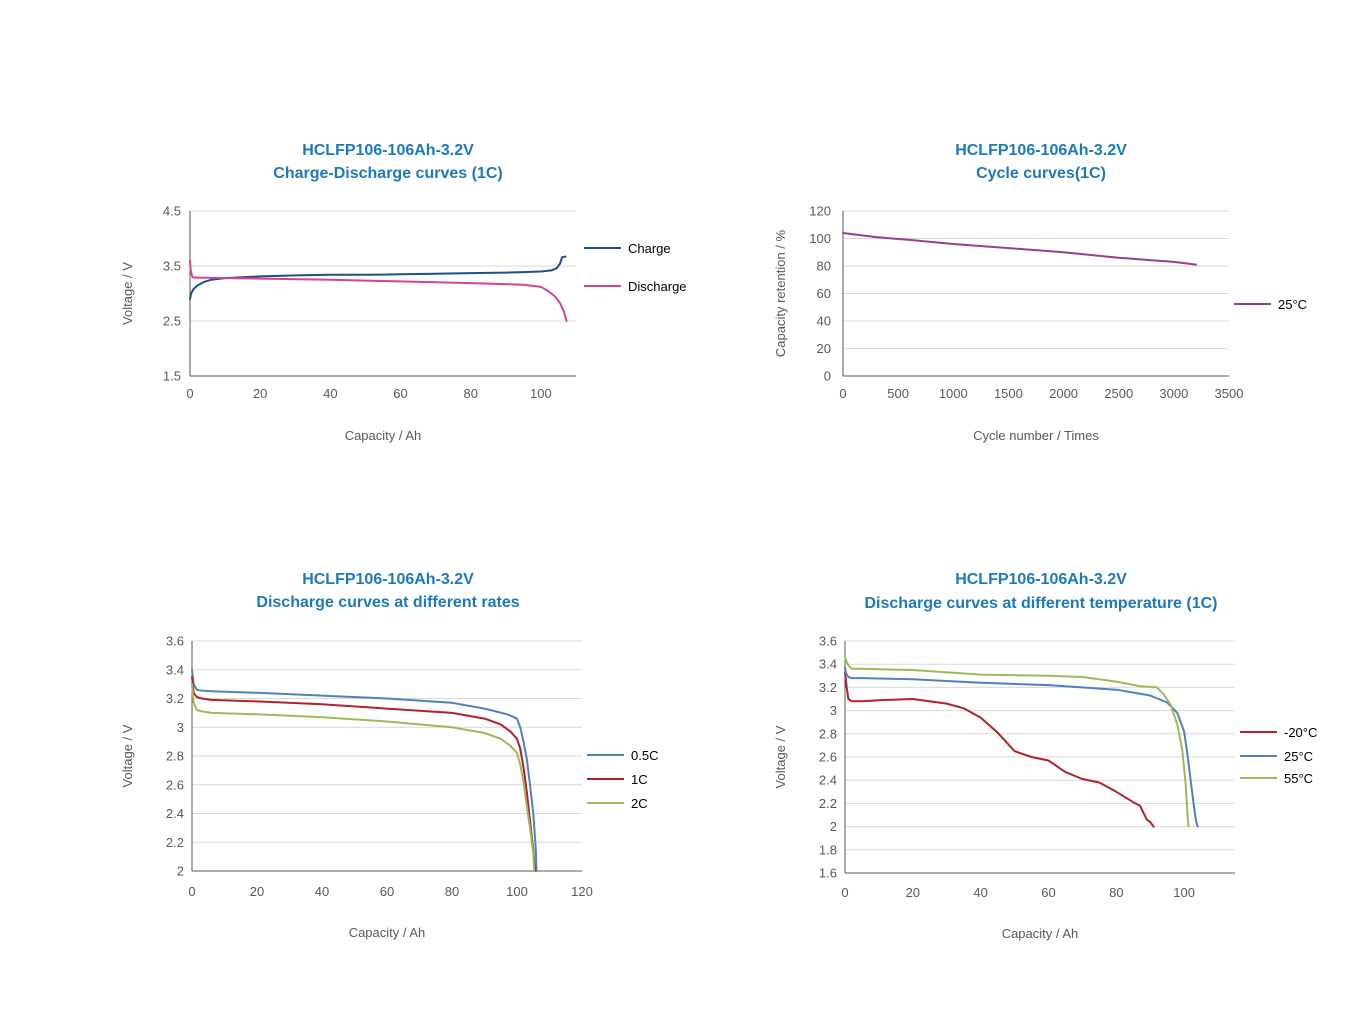 Image resolution: width=1363 pixels, height=1030 pixels. What do you see at coordinates (387, 602) in the screenshot?
I see `chart-subtitle: Discharge curves at different rates` at bounding box center [387, 602].